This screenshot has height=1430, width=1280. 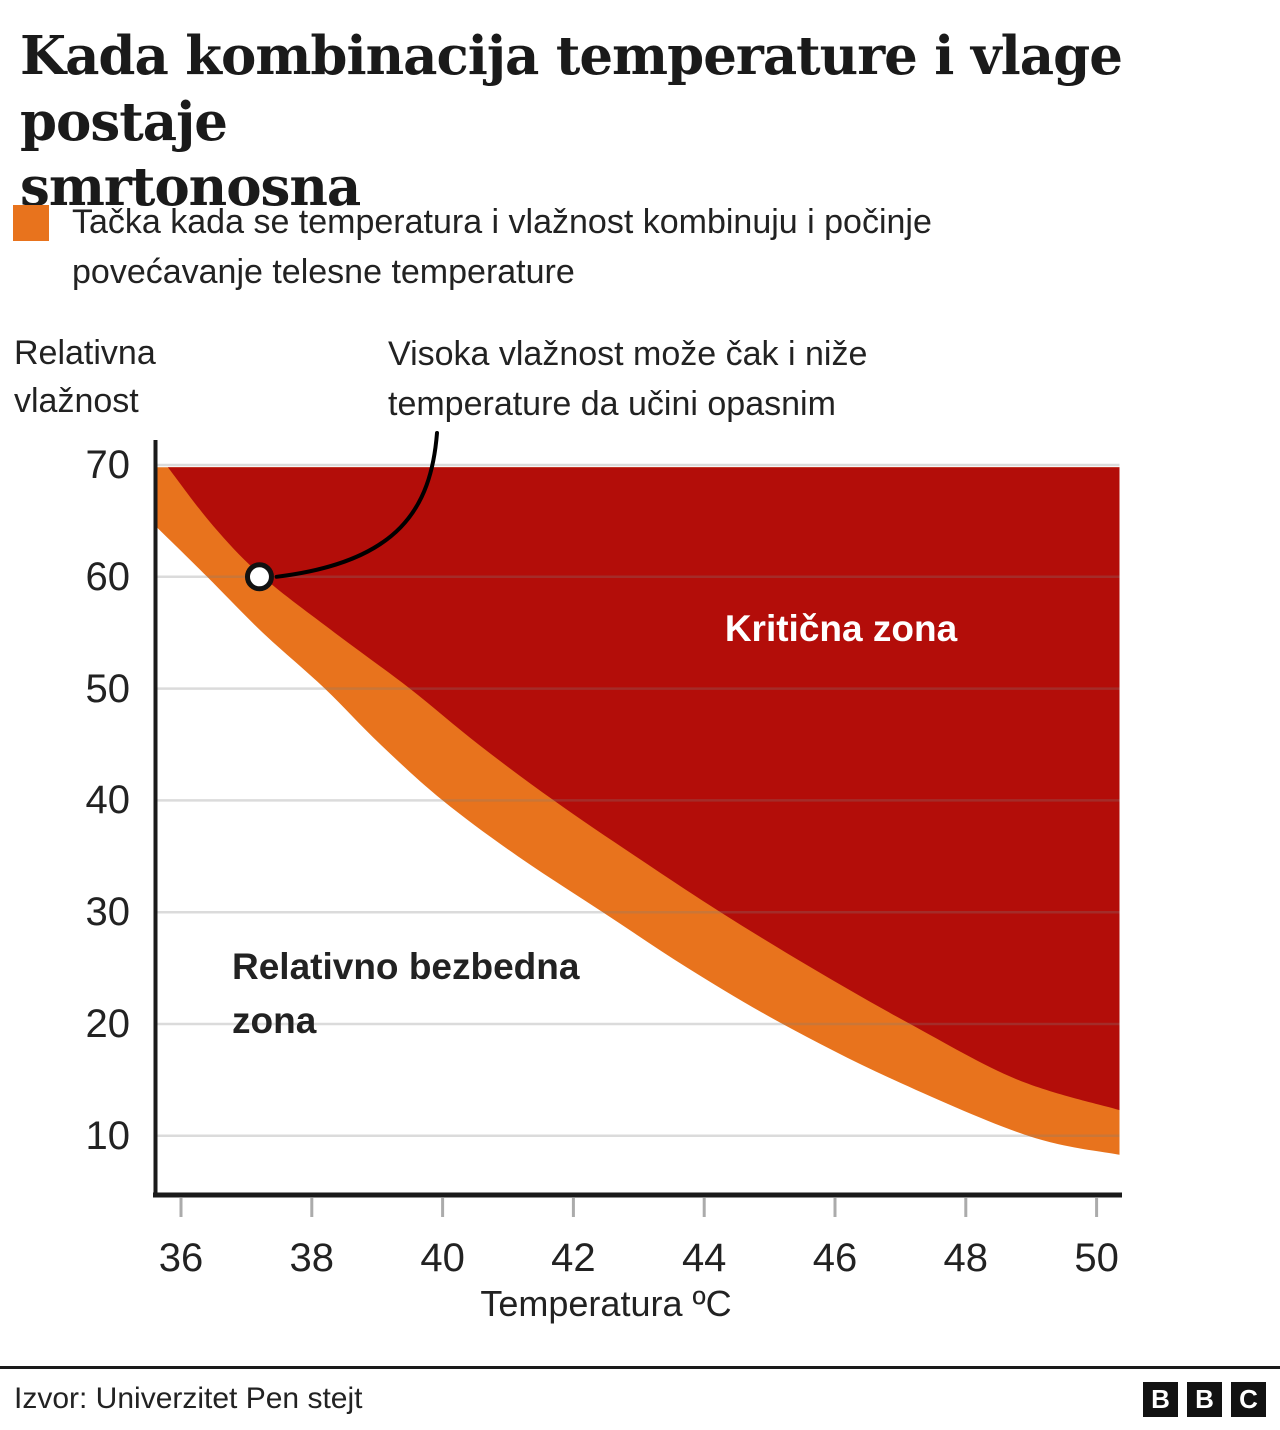 What do you see at coordinates (108, 912) in the screenshot?
I see `y-tick-label-30: 30` at bounding box center [108, 912].